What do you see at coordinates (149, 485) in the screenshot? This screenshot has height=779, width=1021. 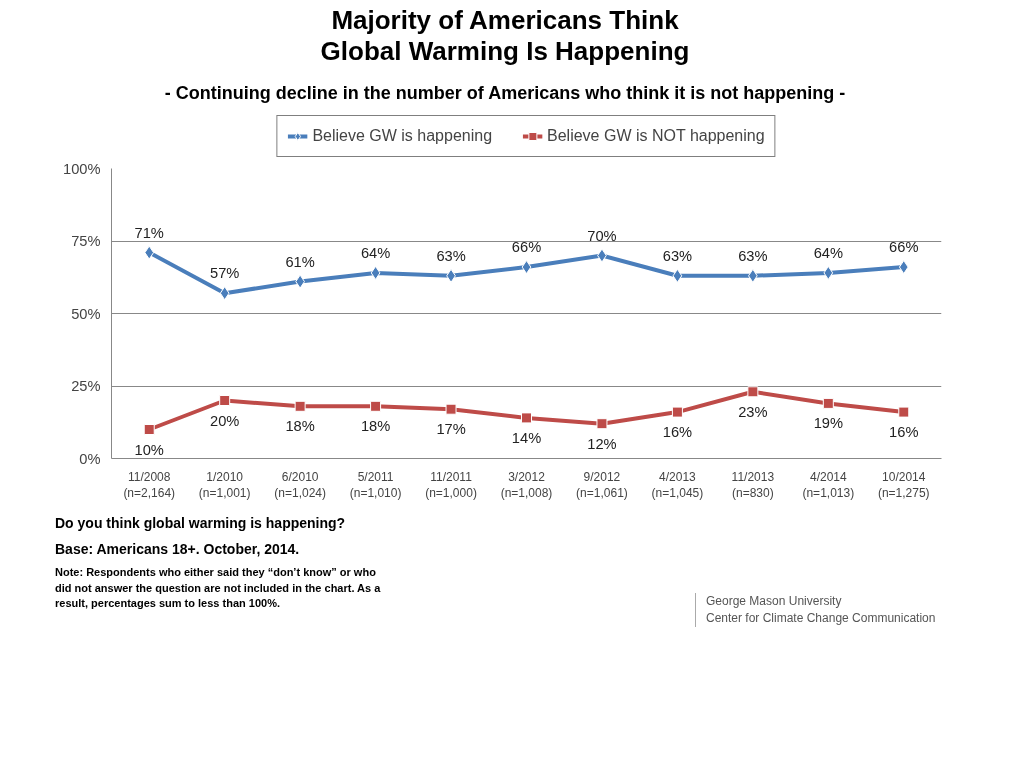 I see `x-tick-label: 11/2008 (n=2,164)` at bounding box center [149, 485].